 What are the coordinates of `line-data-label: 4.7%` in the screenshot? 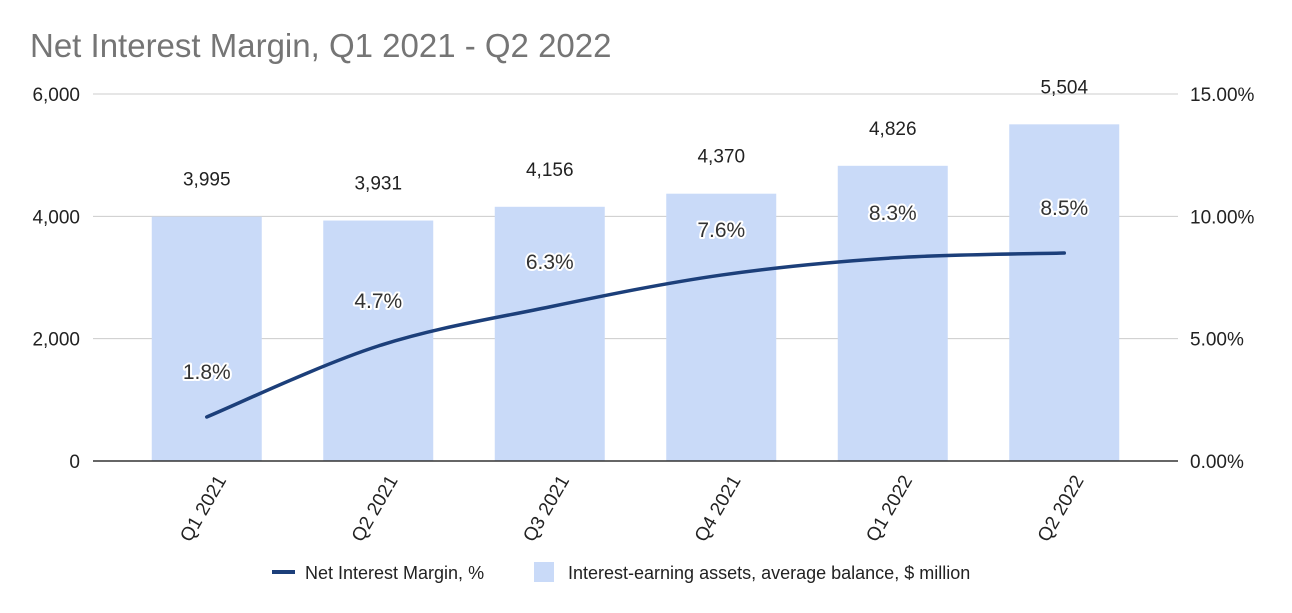 It's located at (378, 301).